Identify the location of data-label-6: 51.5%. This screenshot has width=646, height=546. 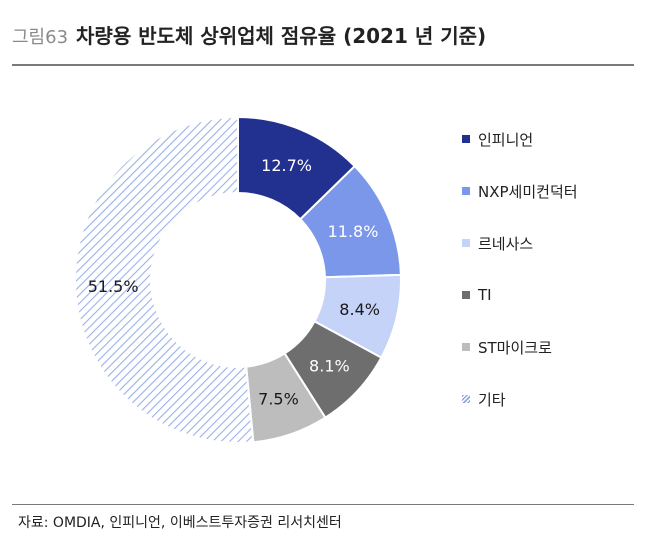
(113, 286).